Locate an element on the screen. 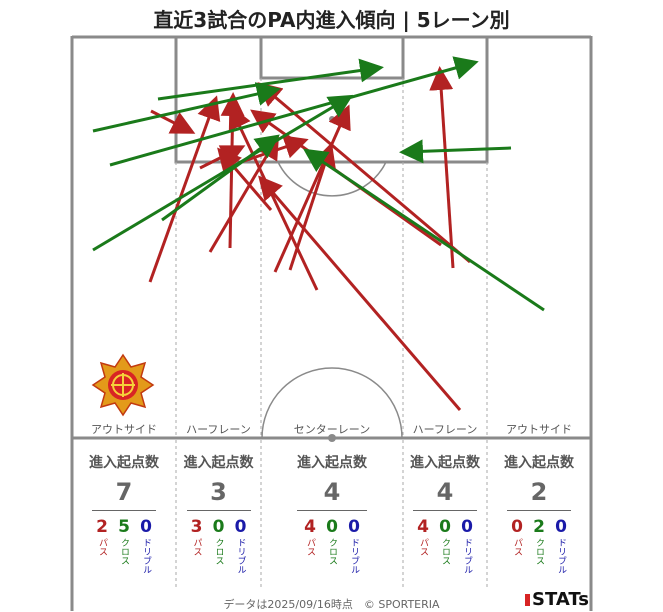  lane-stats-outside-right: 進入起点数 2 0 パス 2 クロス 0 ドリブル is located at coordinates (539, 513).